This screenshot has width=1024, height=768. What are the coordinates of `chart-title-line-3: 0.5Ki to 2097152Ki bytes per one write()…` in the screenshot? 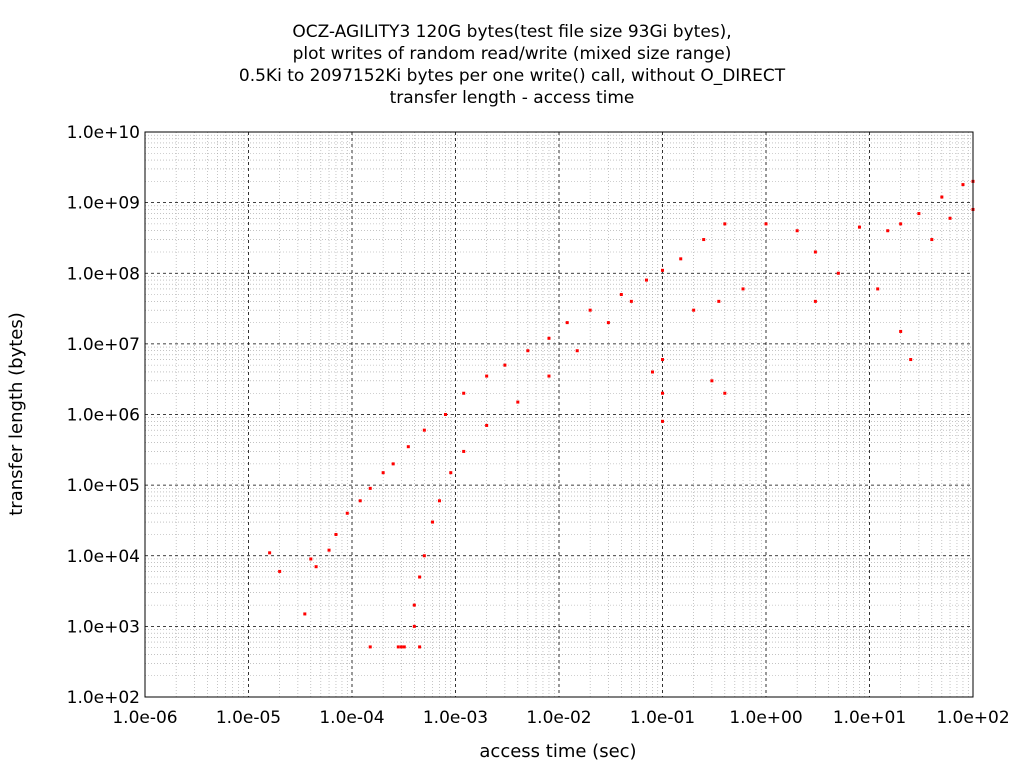 It's located at (512, 76).